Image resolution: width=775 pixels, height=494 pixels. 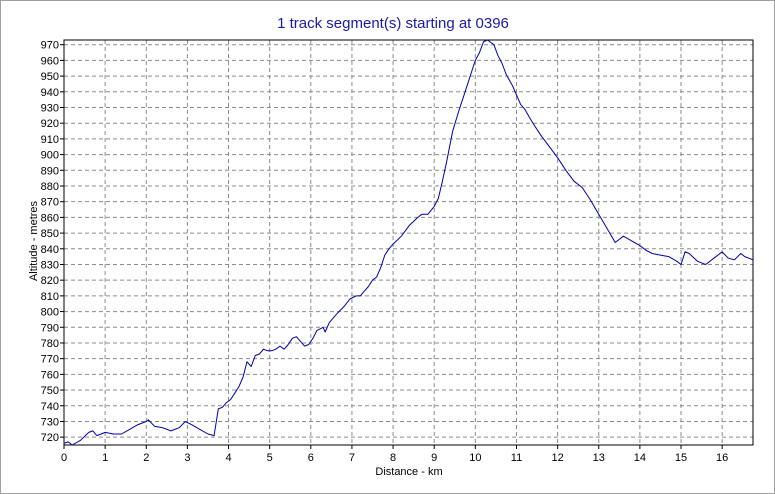 I want to click on y-tick-label: 910, so click(x=50, y=140).